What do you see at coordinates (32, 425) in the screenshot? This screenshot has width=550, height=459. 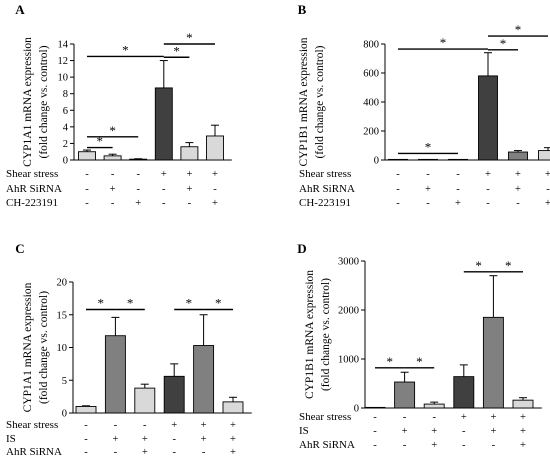 I see `condition-label: Shear stress` at bounding box center [32, 425].